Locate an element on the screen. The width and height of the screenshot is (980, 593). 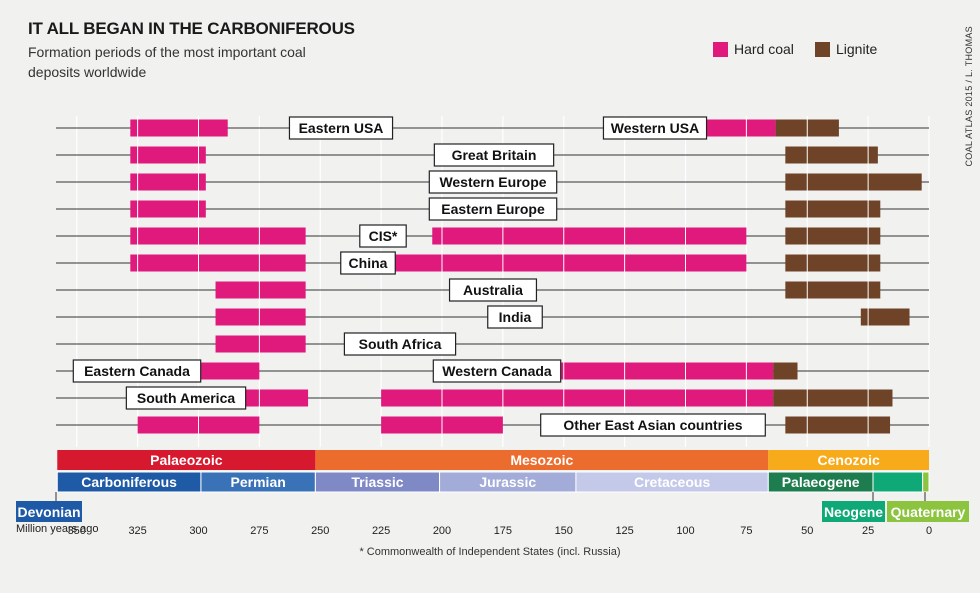
period-tag-quaternary is located at coordinates (928, 511).